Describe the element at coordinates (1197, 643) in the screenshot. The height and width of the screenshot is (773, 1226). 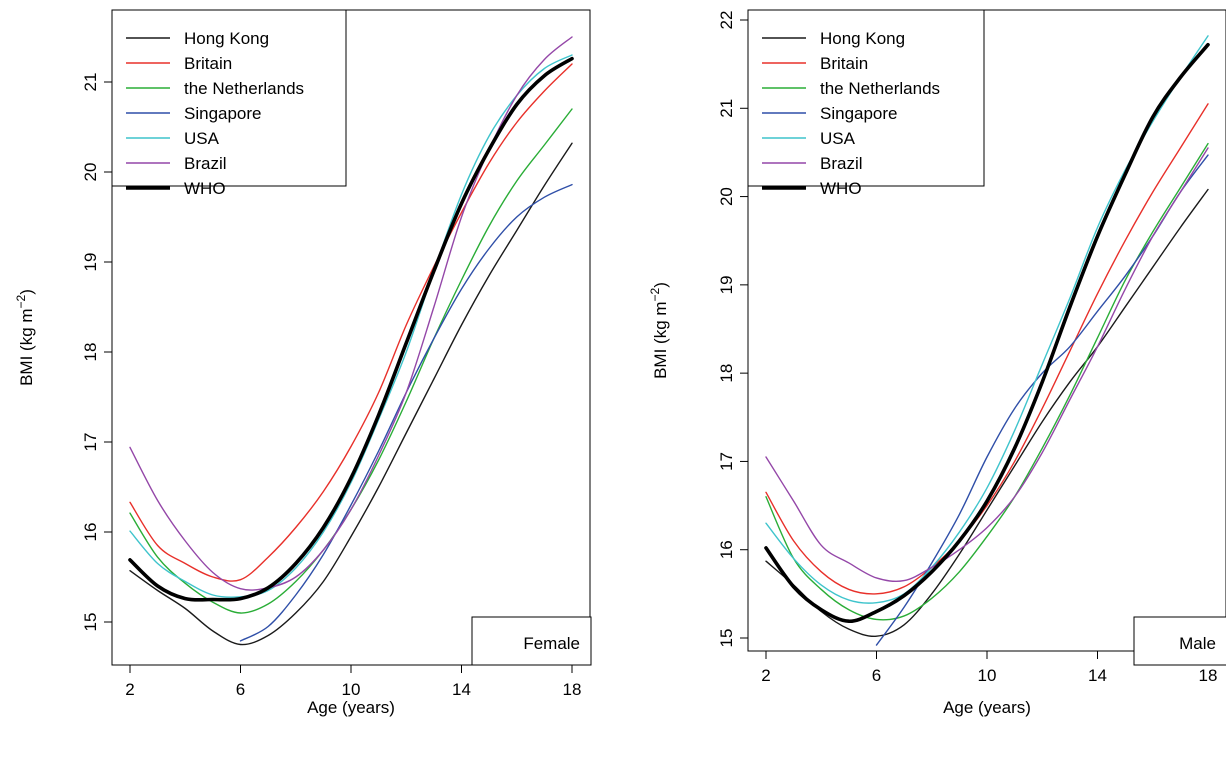
I see `panel-label: Male` at that location.